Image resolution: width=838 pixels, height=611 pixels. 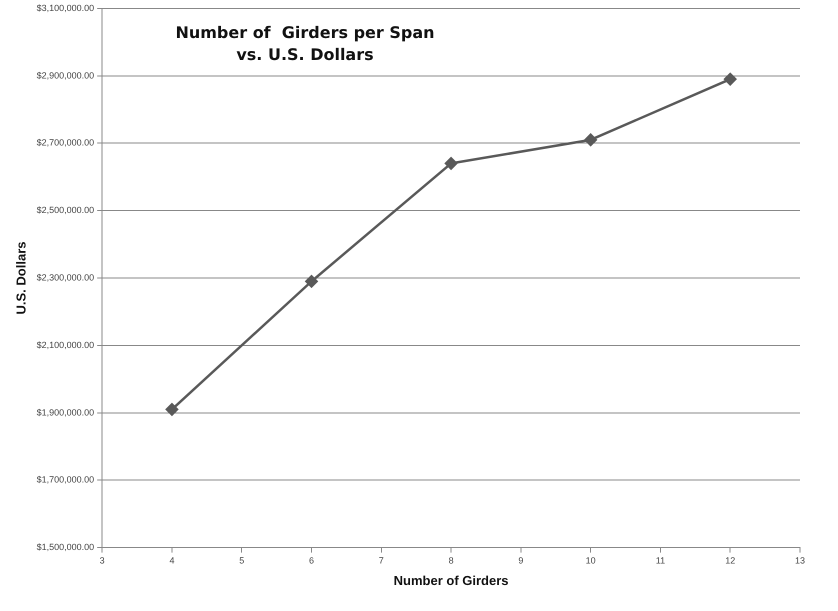 I want to click on x-tick-label: 9, so click(x=521, y=560).